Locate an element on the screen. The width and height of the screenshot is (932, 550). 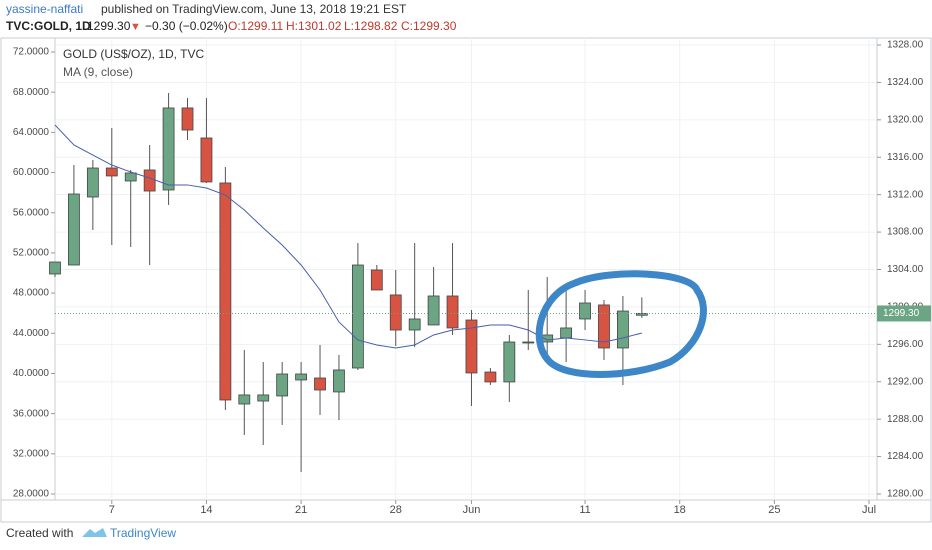
chart-title: GOLD (US$/OZ), 1D, TVC is located at coordinates (133, 54).